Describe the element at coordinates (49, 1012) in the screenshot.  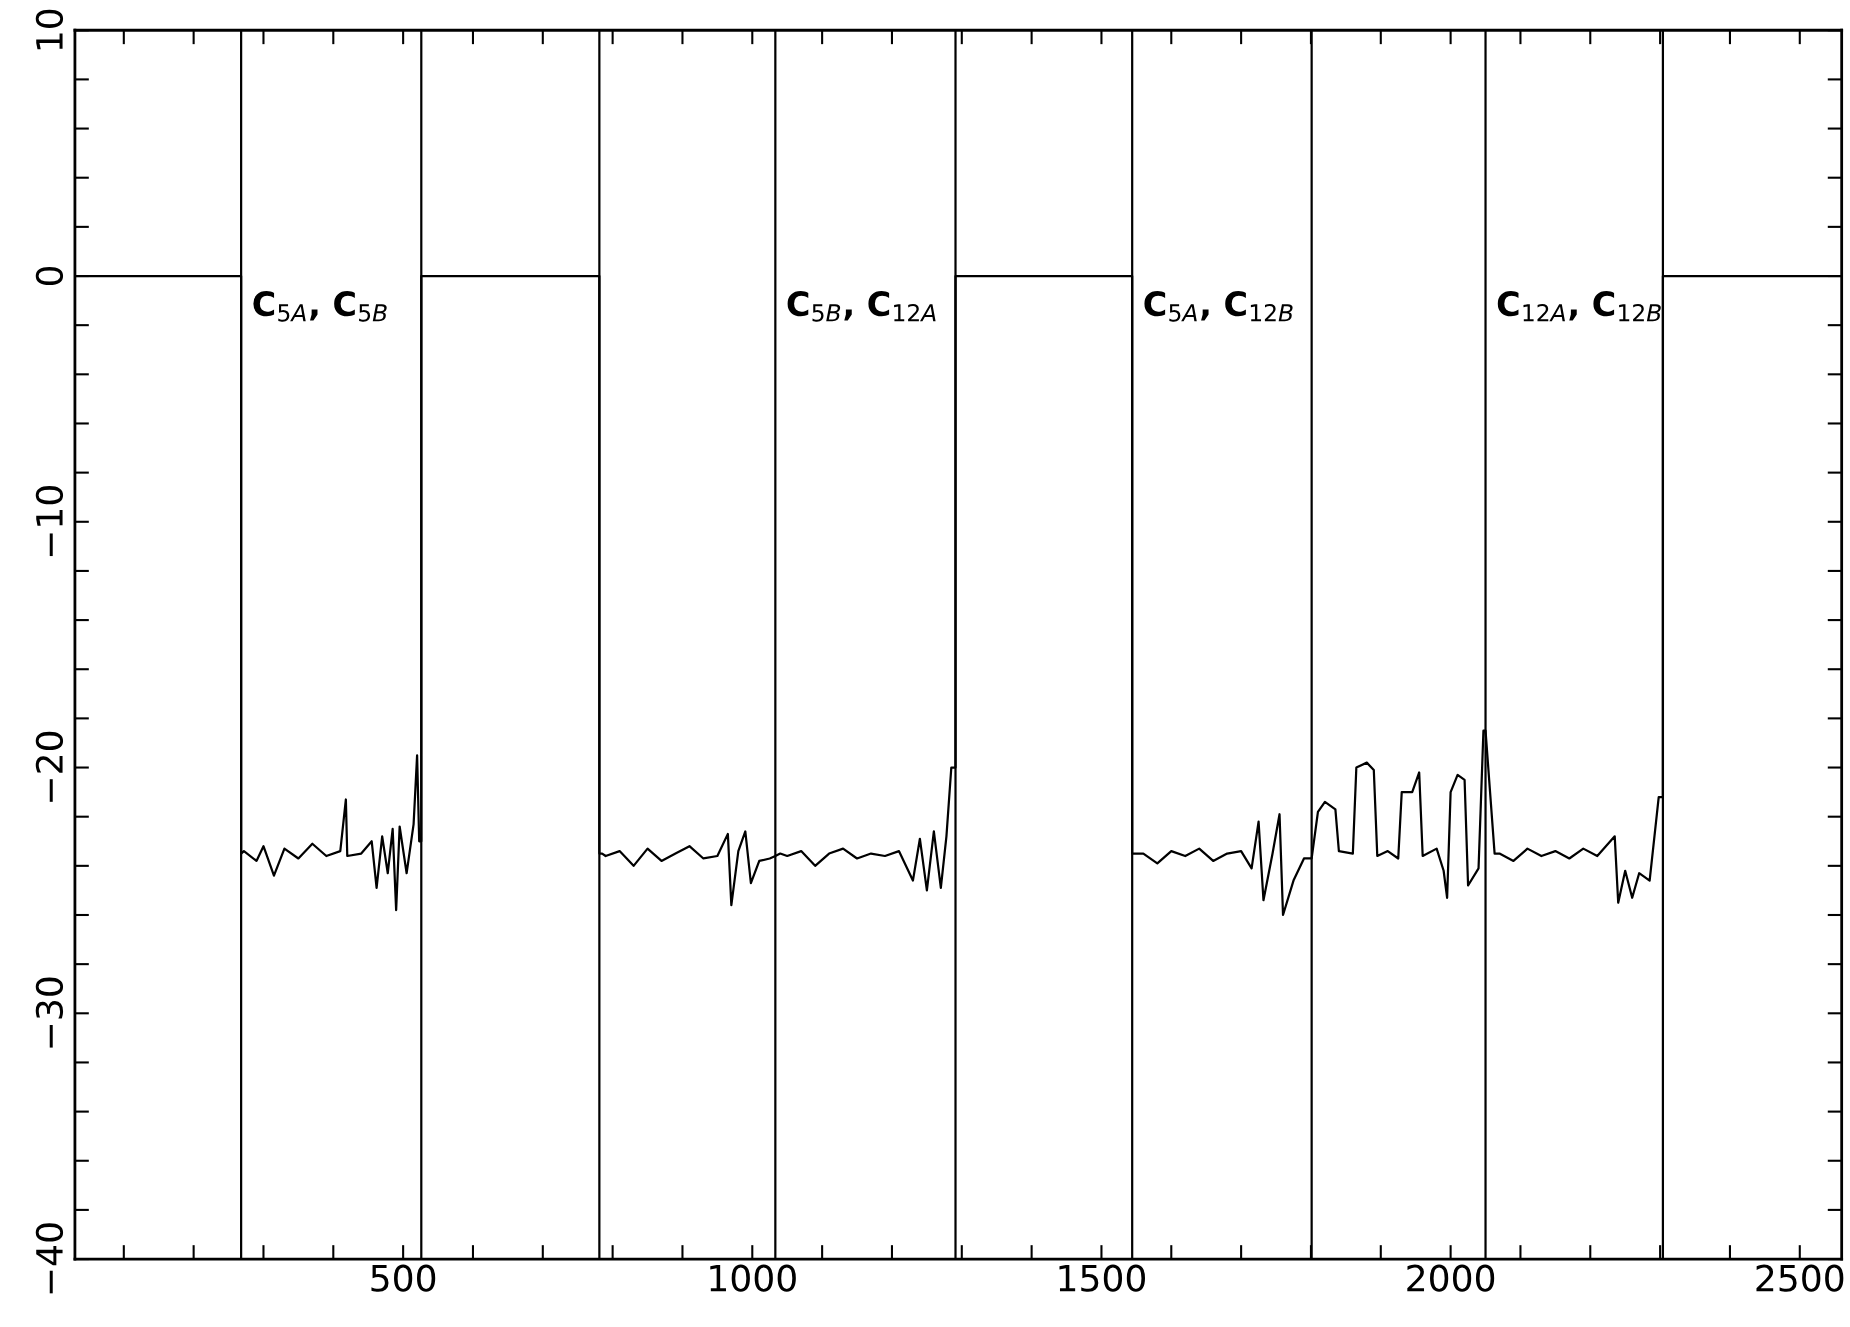
I see `y-tick-label: −30` at that location.